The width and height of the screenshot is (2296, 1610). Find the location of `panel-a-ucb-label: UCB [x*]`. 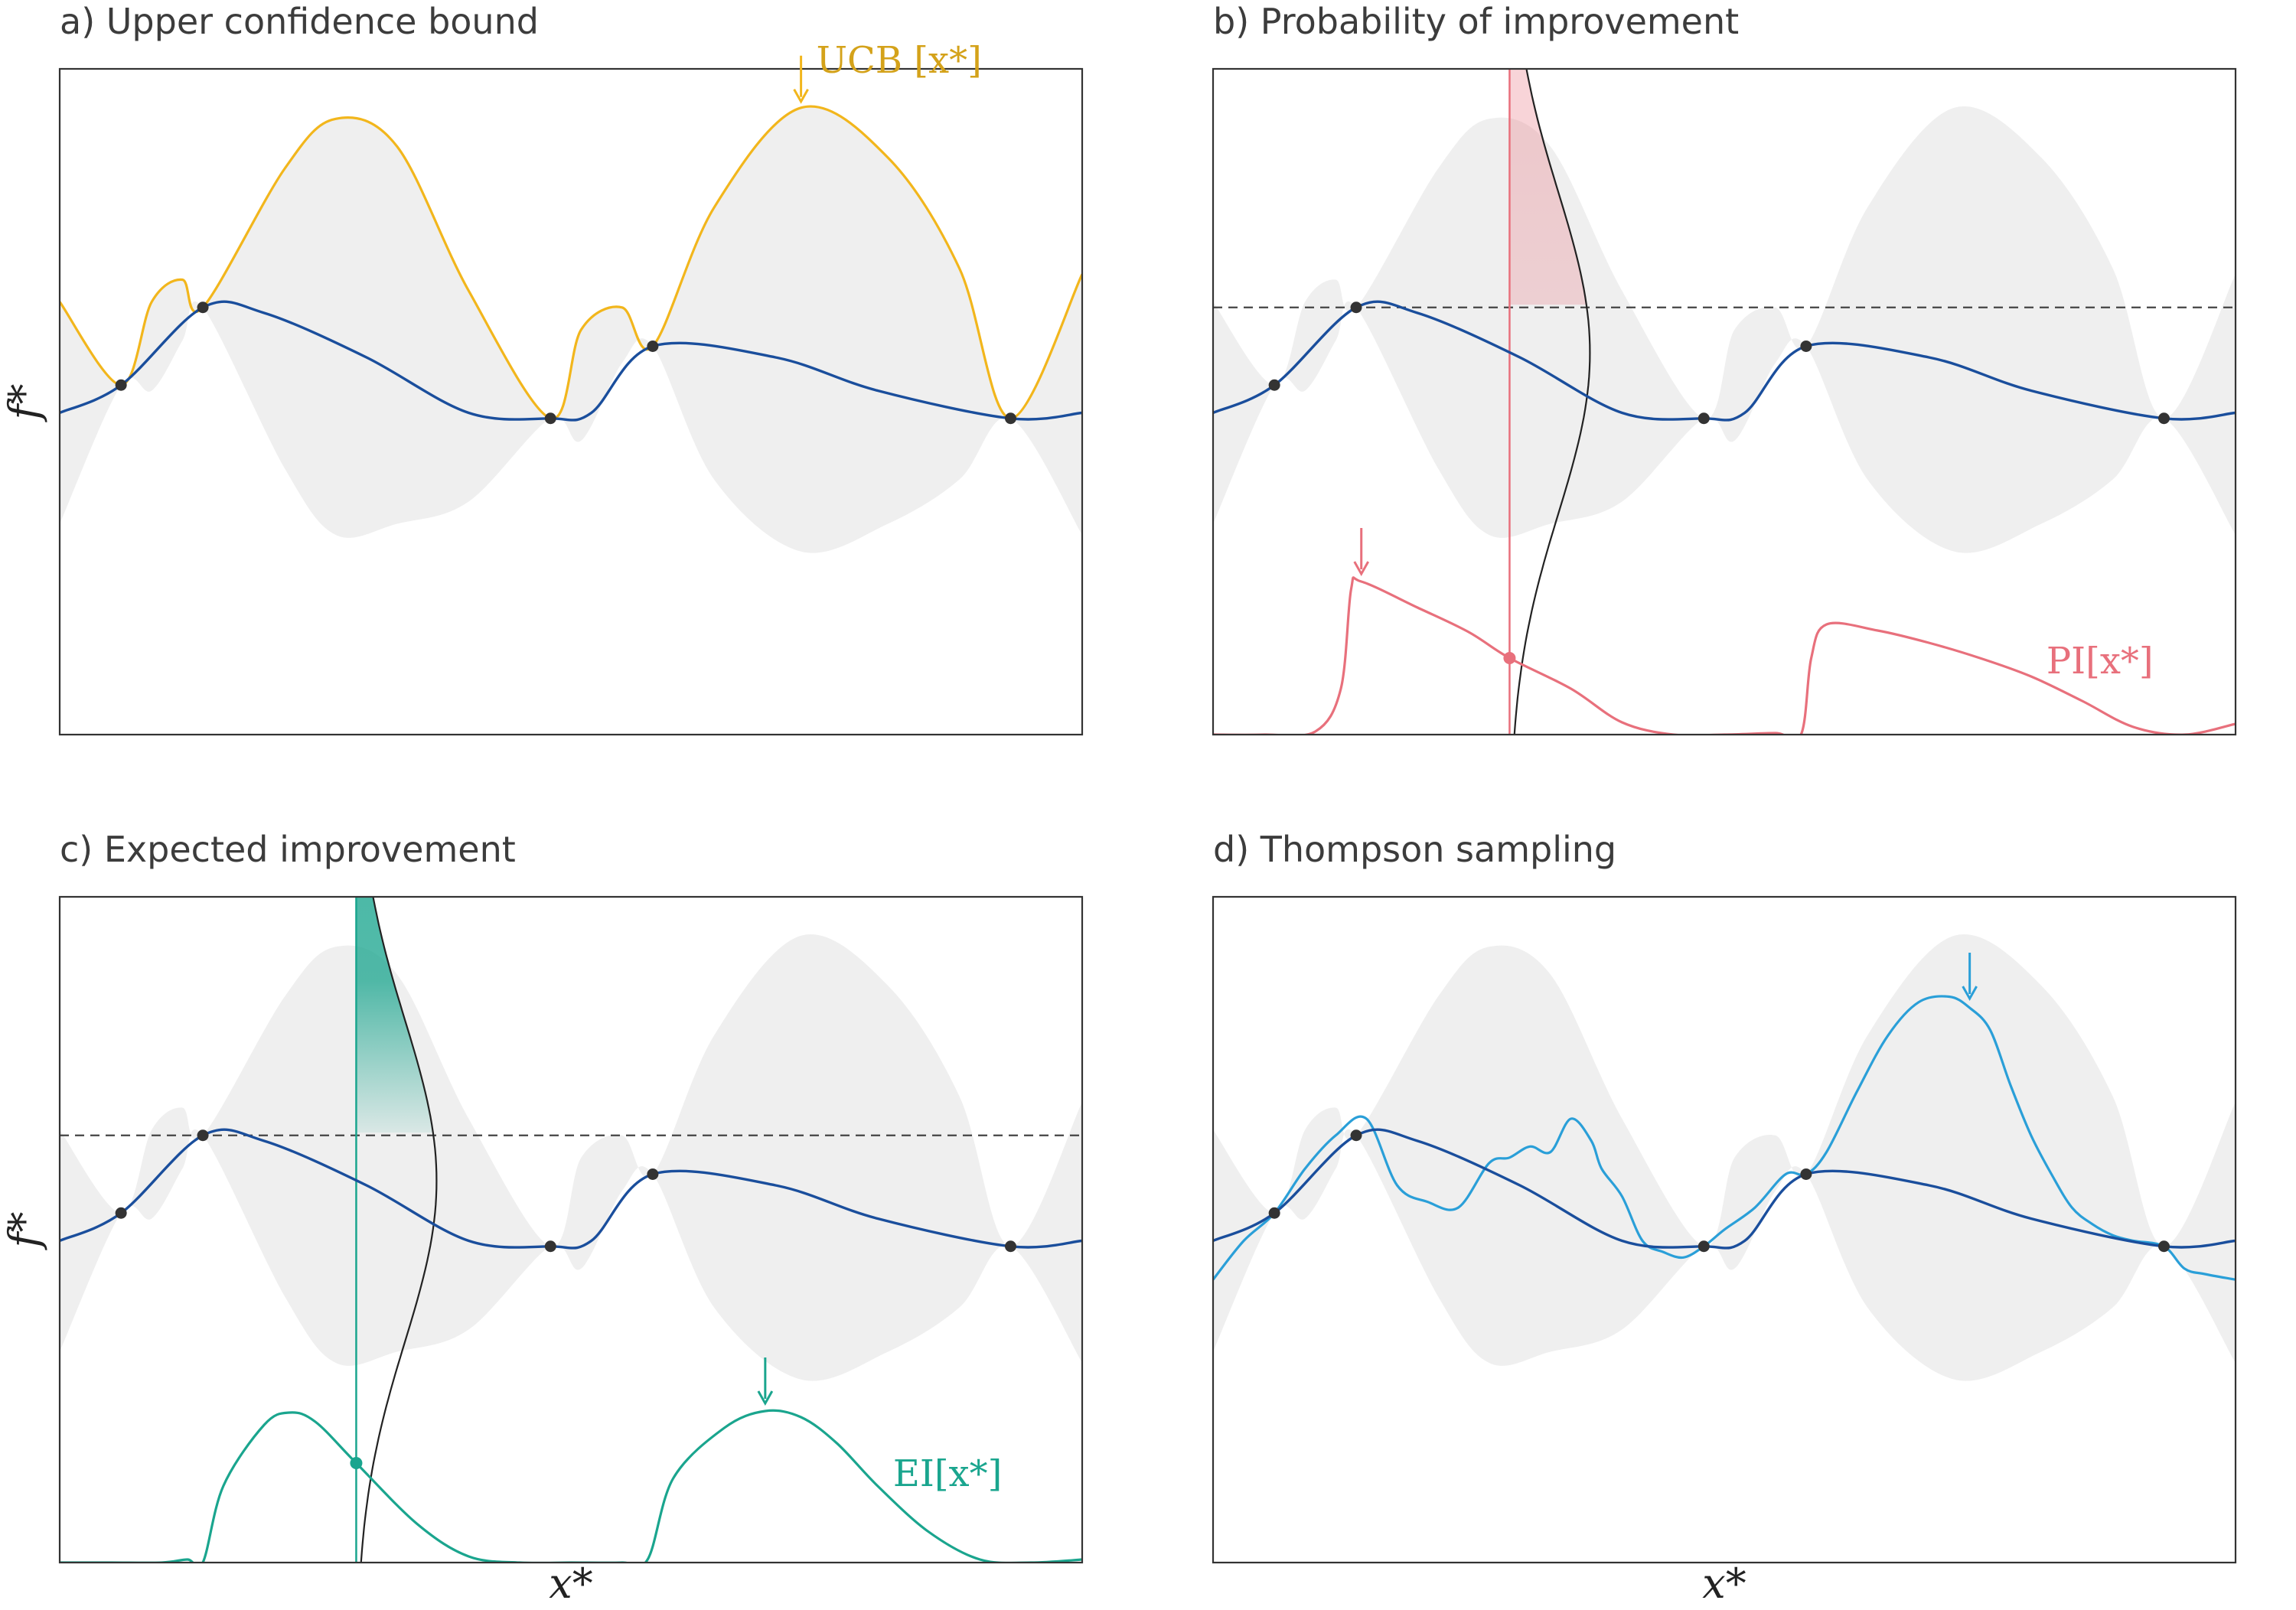

panel-a-ucb-label: UCB [x*] is located at coordinates (899, 61).